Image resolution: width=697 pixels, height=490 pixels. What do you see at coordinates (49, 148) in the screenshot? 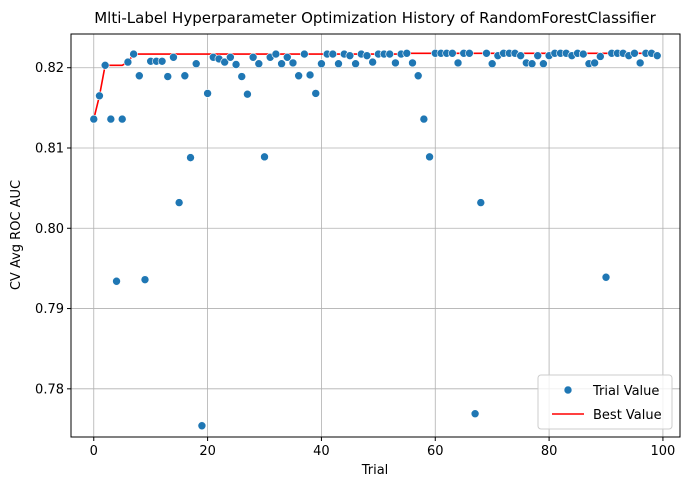
I see `y-tick-label: 0.81` at bounding box center [49, 148].